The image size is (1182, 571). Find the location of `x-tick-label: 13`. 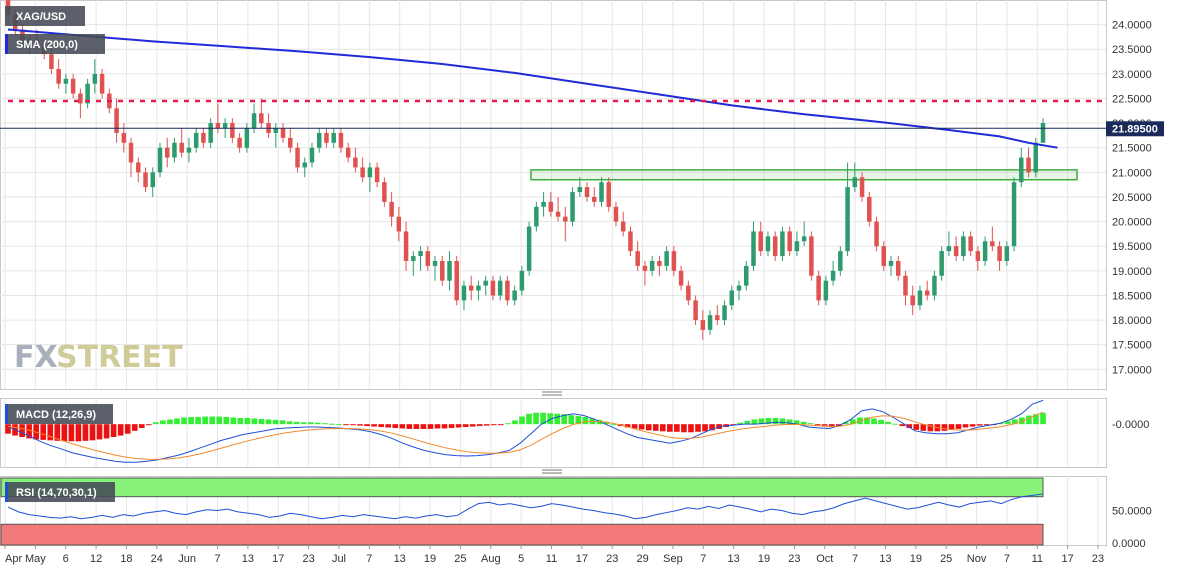

x-tick-label: 13 is located at coordinates (734, 559).